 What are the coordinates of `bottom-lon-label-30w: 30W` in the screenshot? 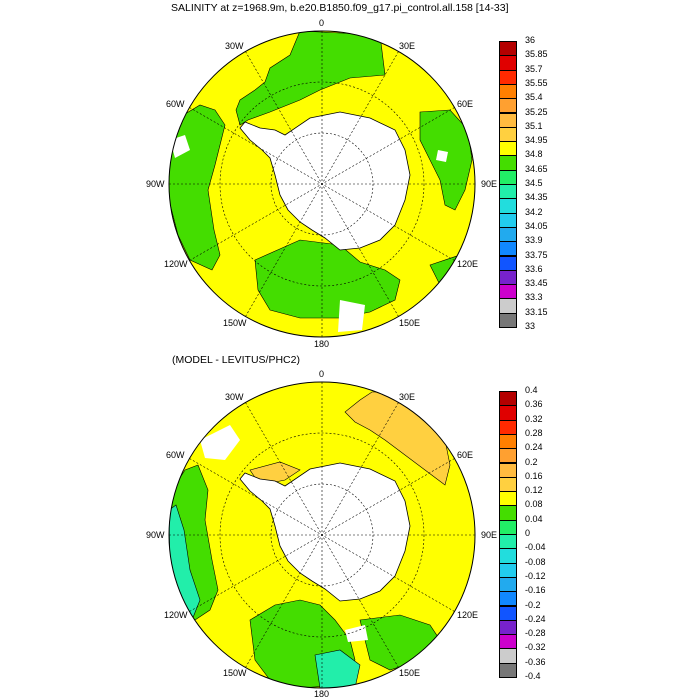 It's located at (234, 397).